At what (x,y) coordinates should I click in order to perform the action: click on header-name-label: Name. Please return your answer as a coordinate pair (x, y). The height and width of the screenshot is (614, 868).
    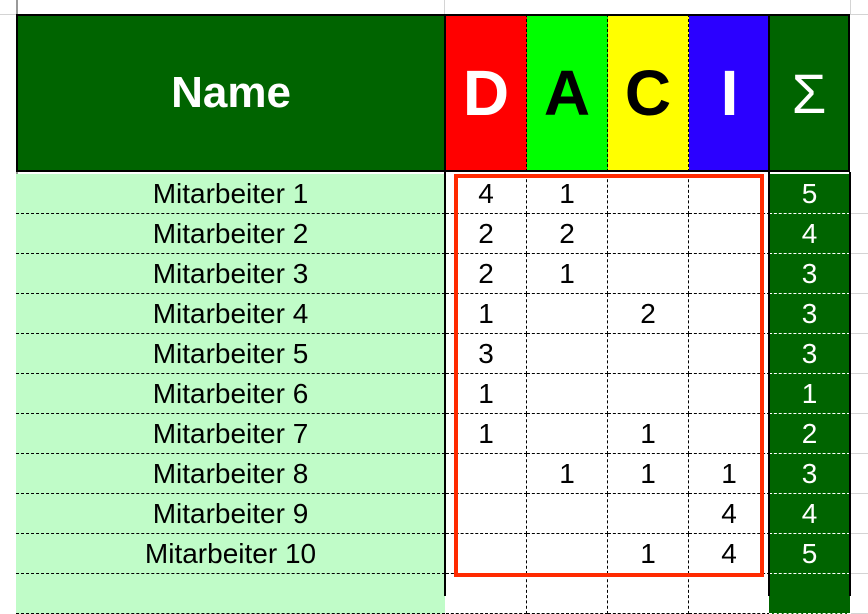
    Looking at the image, I should click on (231, 92).